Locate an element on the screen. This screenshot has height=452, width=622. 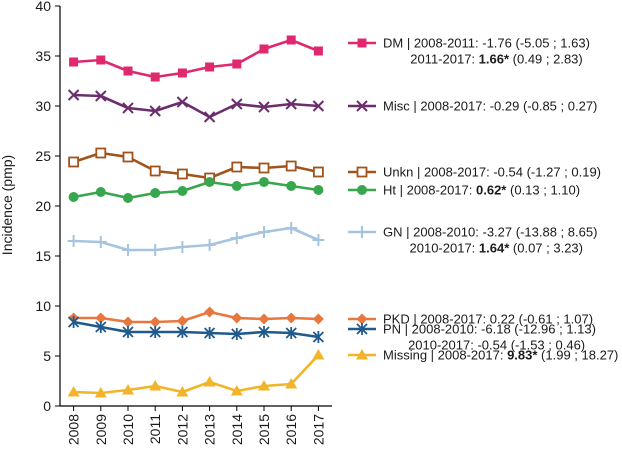
legend-marker-pkd is located at coordinates (362, 319).